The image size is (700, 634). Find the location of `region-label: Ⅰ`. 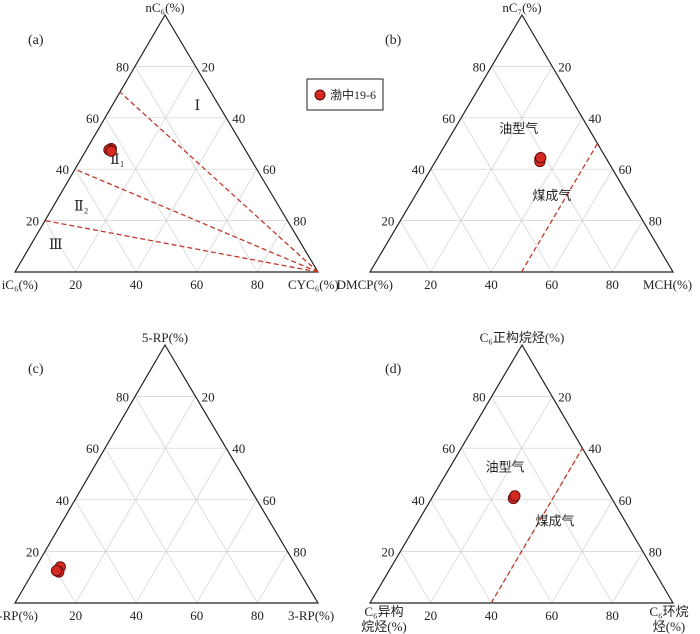

region-label: Ⅰ is located at coordinates (198, 106).